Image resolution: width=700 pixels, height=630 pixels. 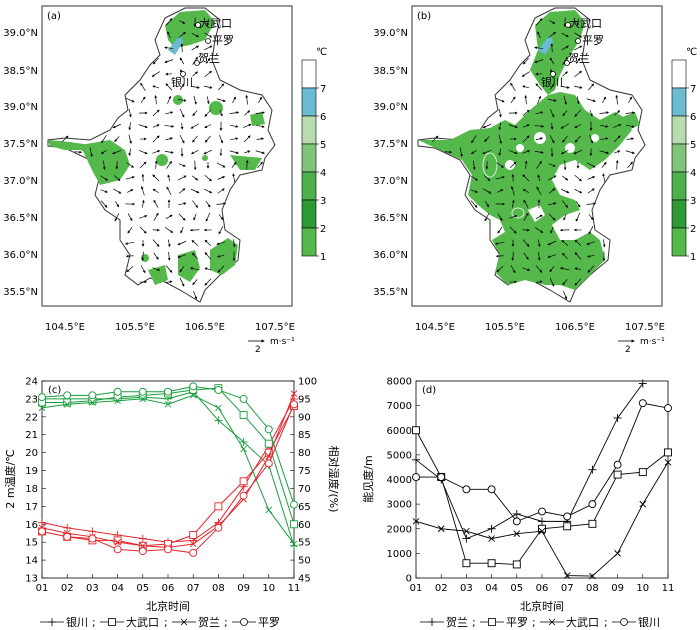 What do you see at coordinates (668, 588) in the screenshot?
I see `x-tick-label: 11` at bounding box center [668, 588].